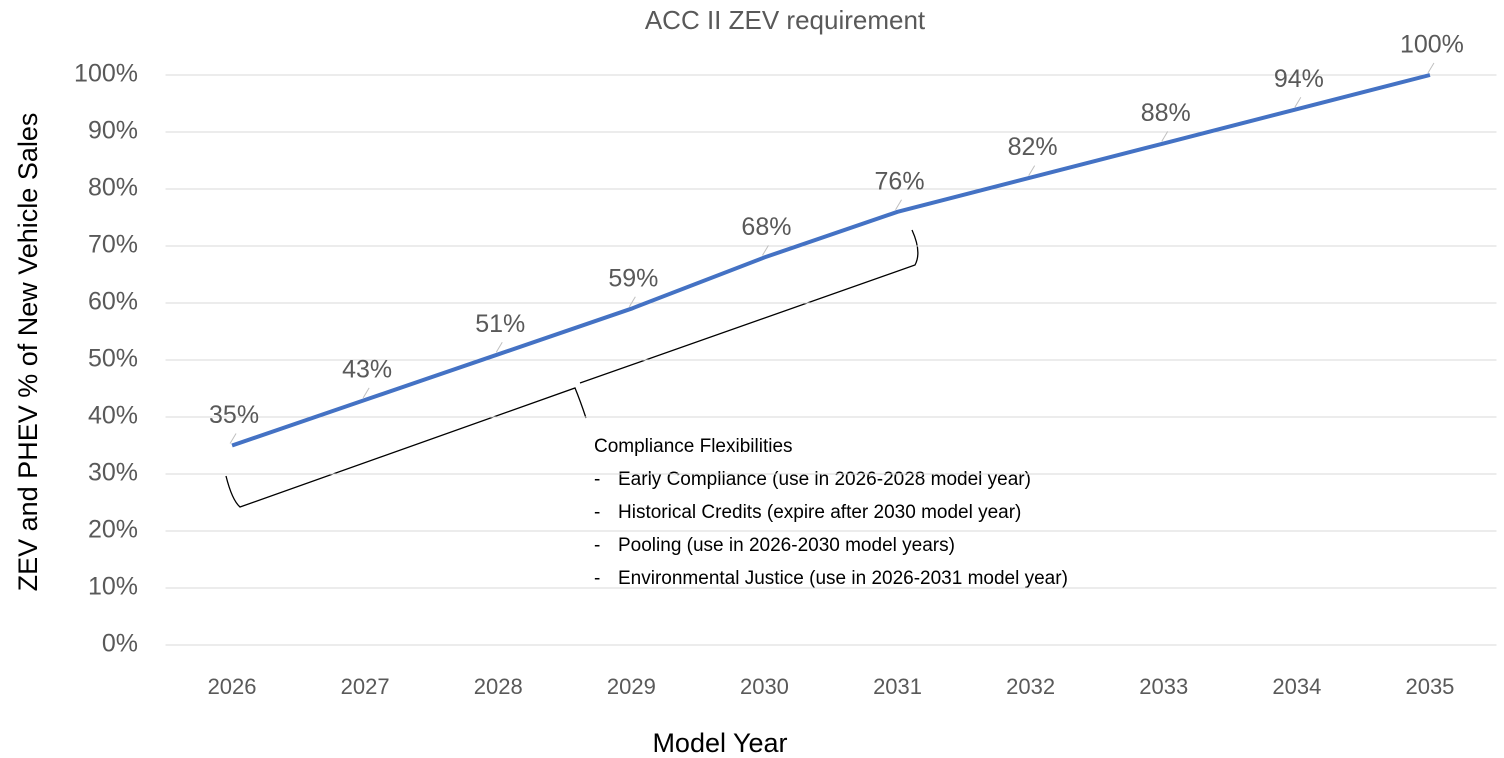 The width and height of the screenshot is (1504, 758). What do you see at coordinates (900, 181) in the screenshot?
I see `data-label: 76%` at bounding box center [900, 181].